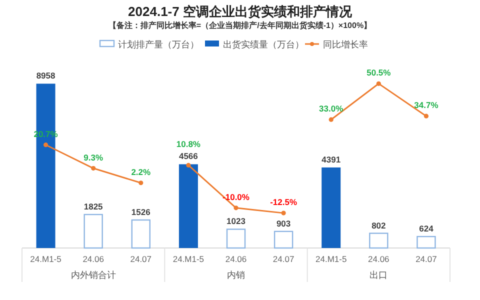 The height and width of the screenshot is (300, 480). Describe the element at coordinates (345, 45) in the screenshot. I see `legend-label: 同比增长率` at that location.